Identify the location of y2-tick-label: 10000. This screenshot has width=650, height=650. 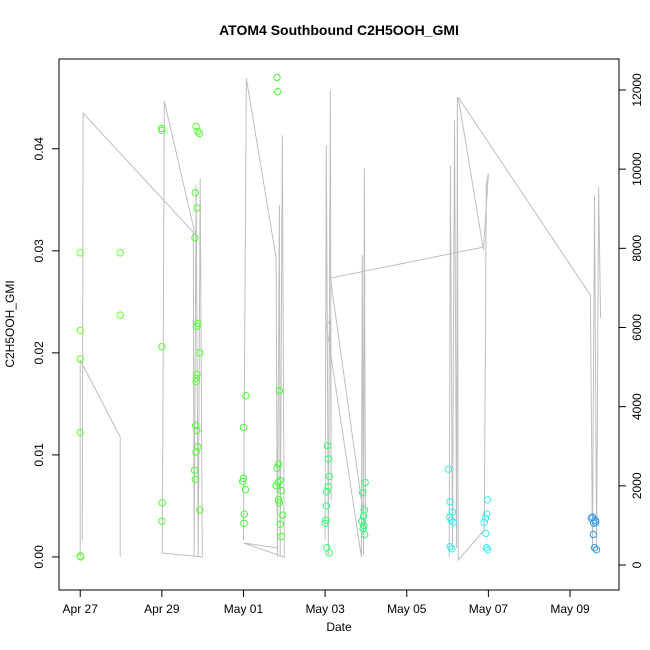
(637, 169).